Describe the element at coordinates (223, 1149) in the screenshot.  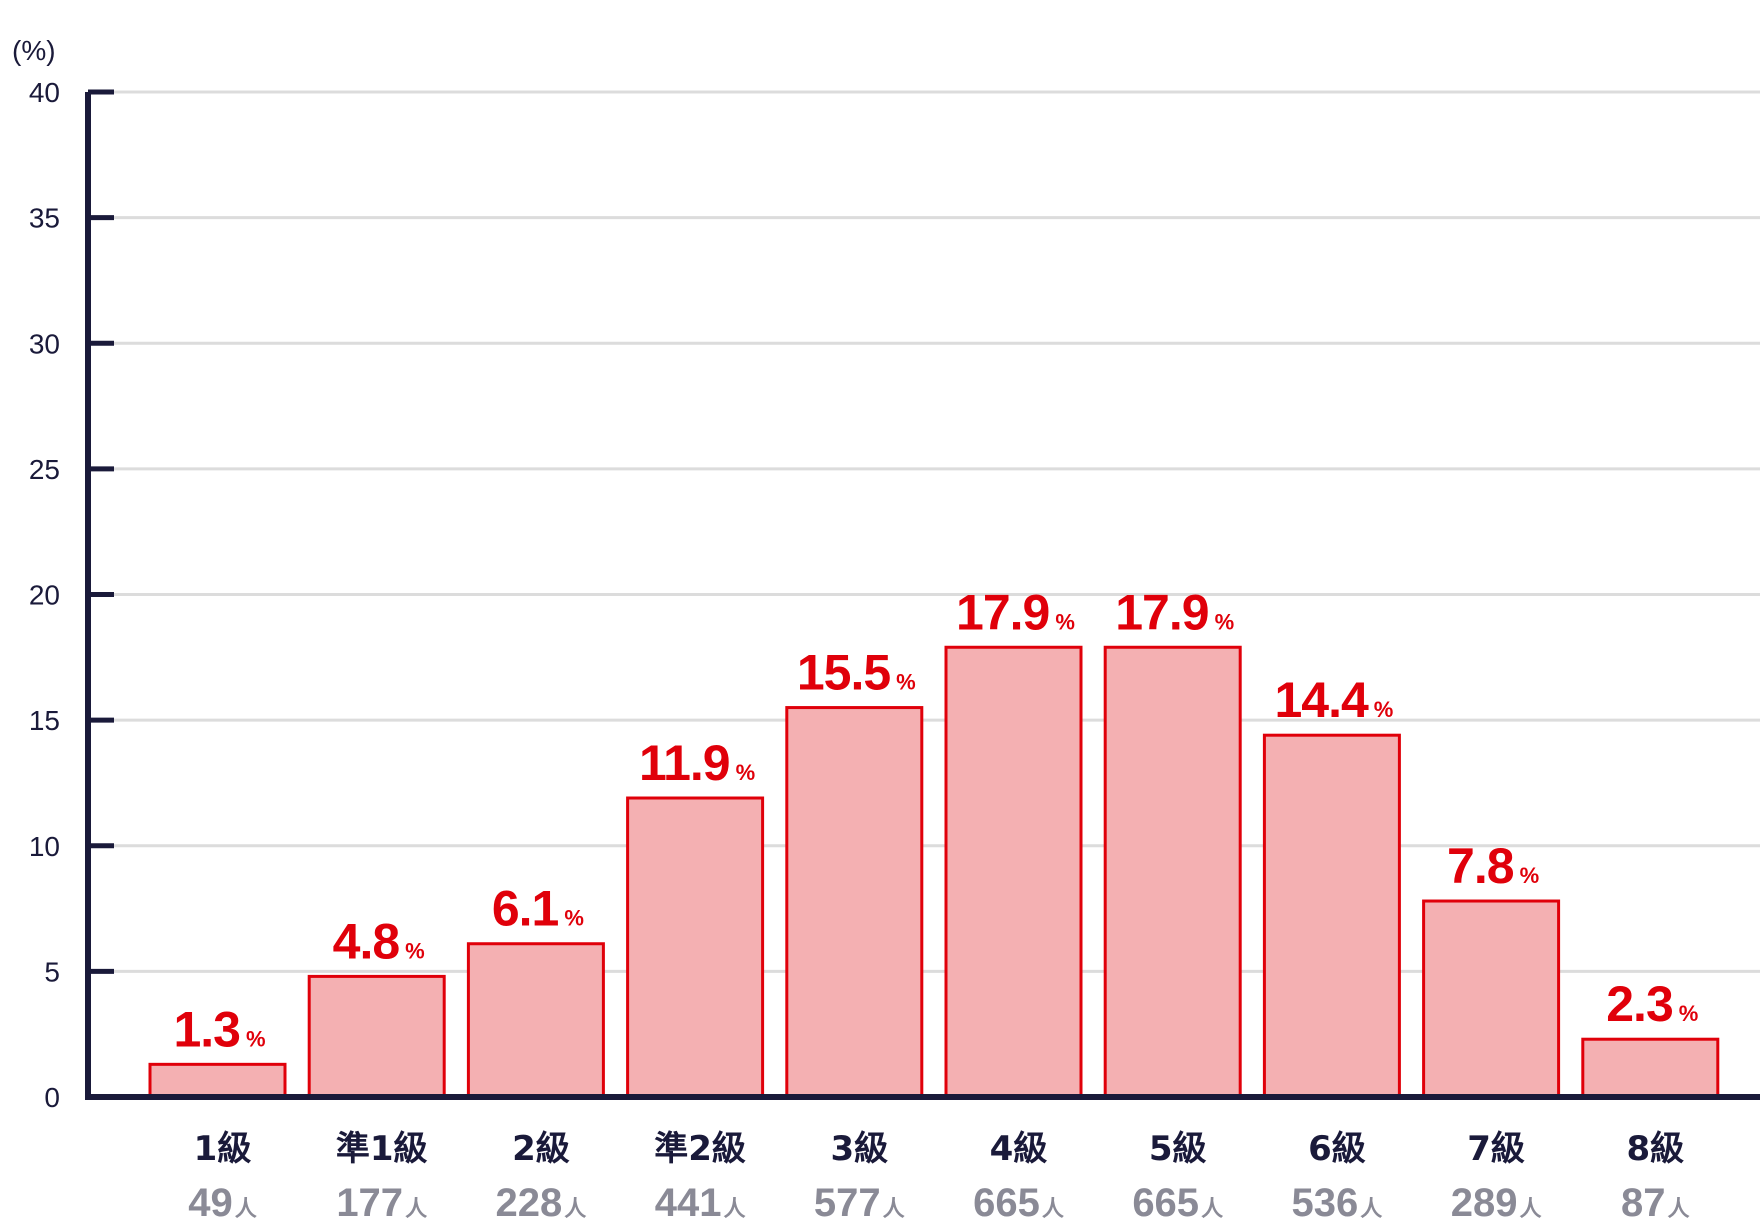
I see `category-label: 1級` at that location.